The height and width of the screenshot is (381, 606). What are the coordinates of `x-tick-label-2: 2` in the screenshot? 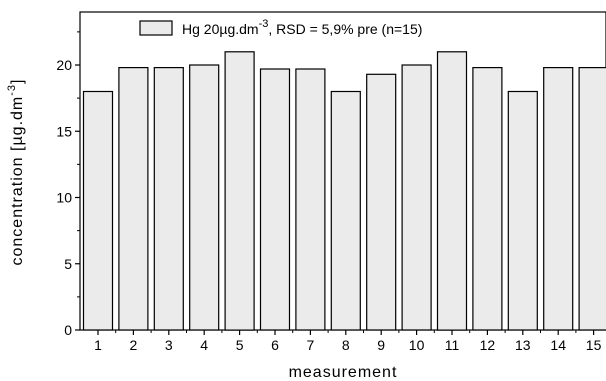 It's located at (134, 345).